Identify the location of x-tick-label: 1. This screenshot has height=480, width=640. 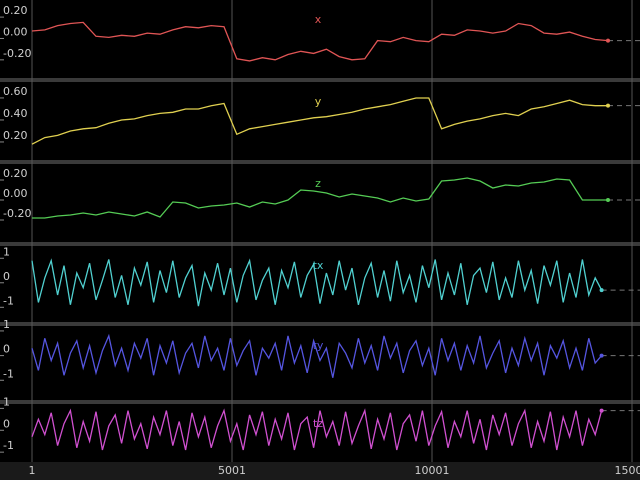
(32, 470).